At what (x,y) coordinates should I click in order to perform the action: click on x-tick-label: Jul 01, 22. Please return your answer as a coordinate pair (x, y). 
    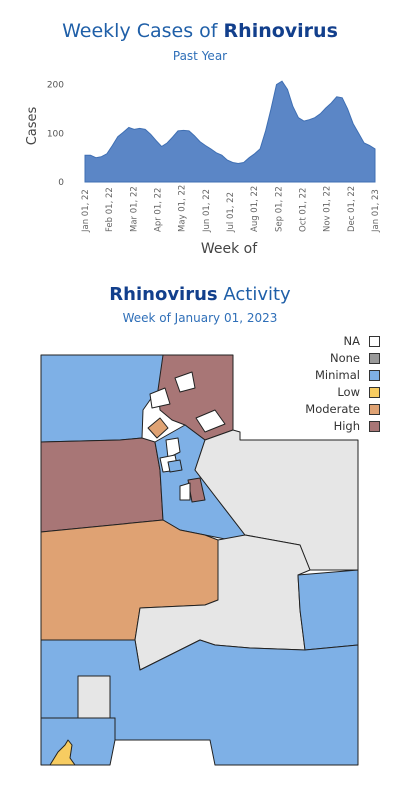
    Looking at the image, I should click on (231, 212).